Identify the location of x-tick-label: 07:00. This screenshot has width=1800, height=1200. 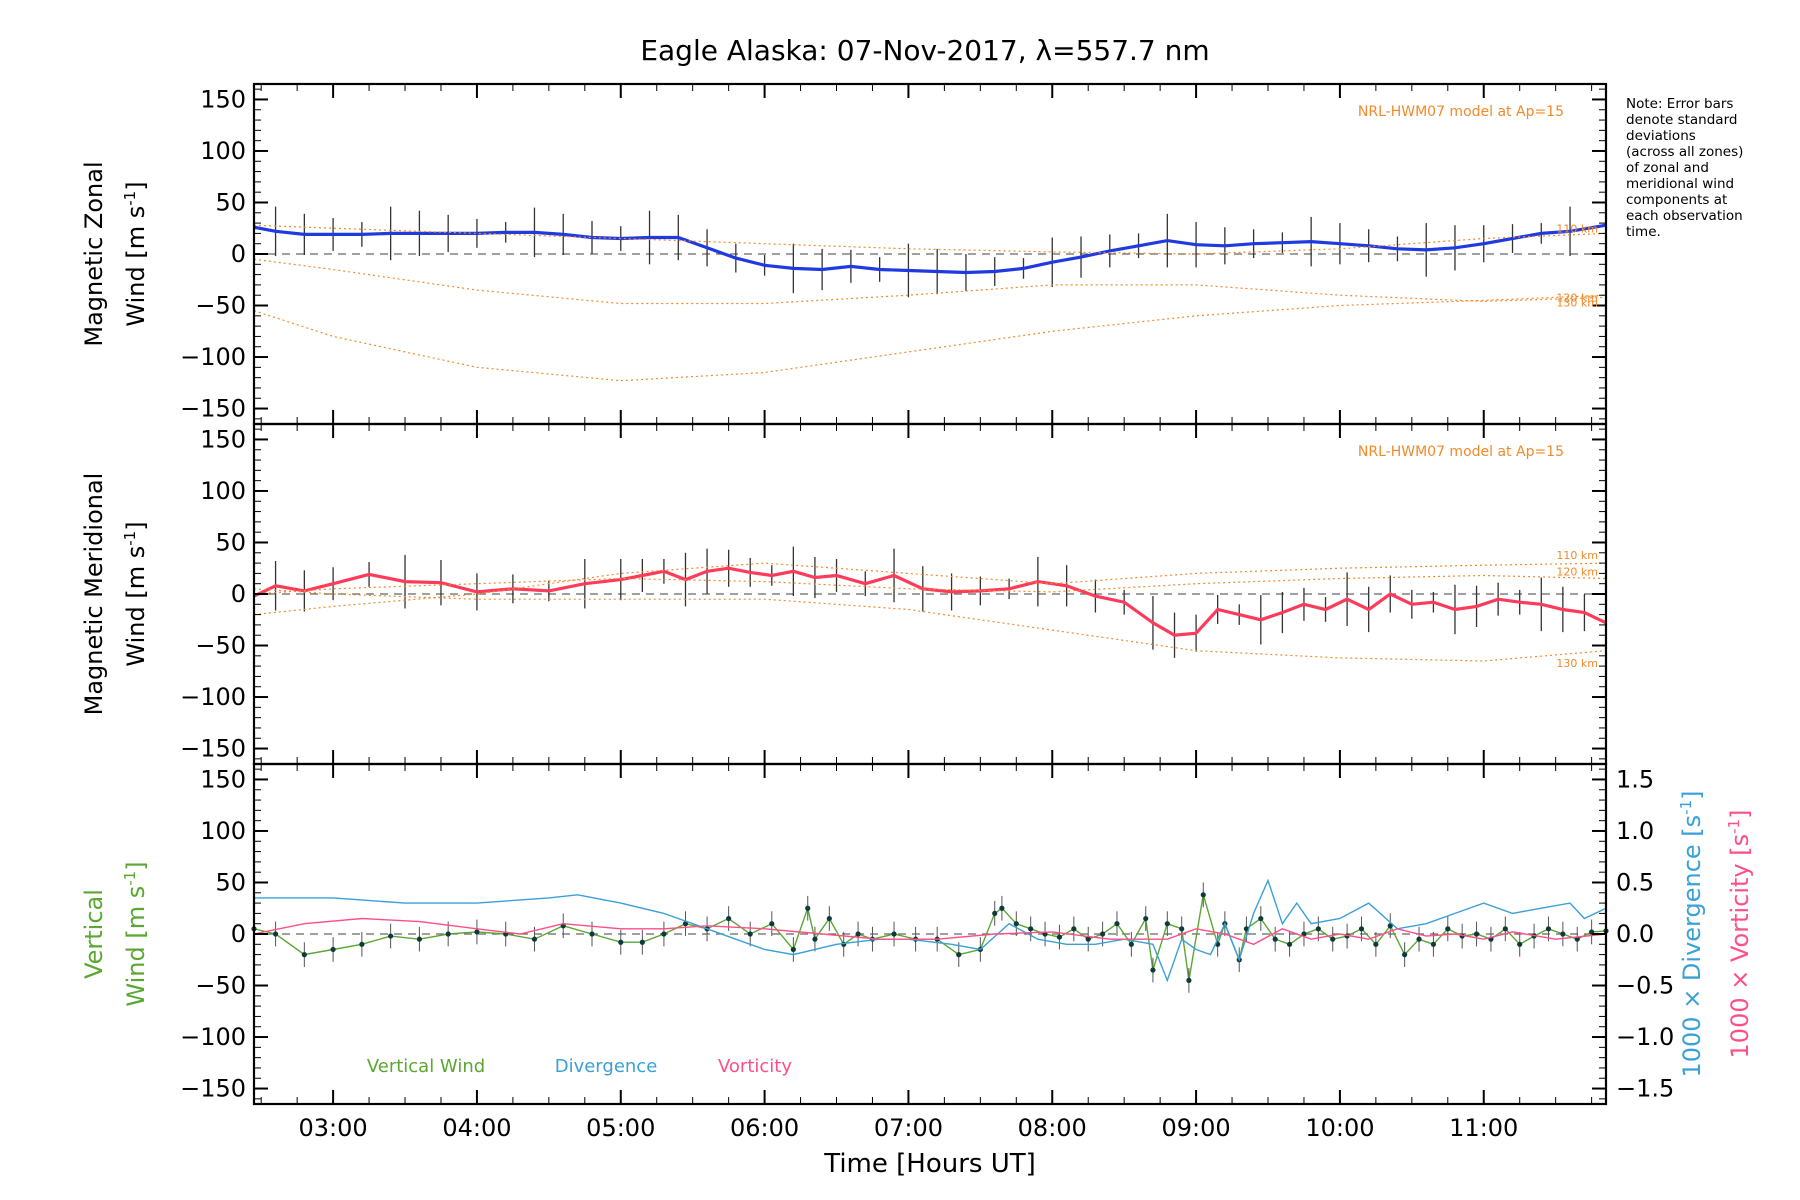
(908, 1128).